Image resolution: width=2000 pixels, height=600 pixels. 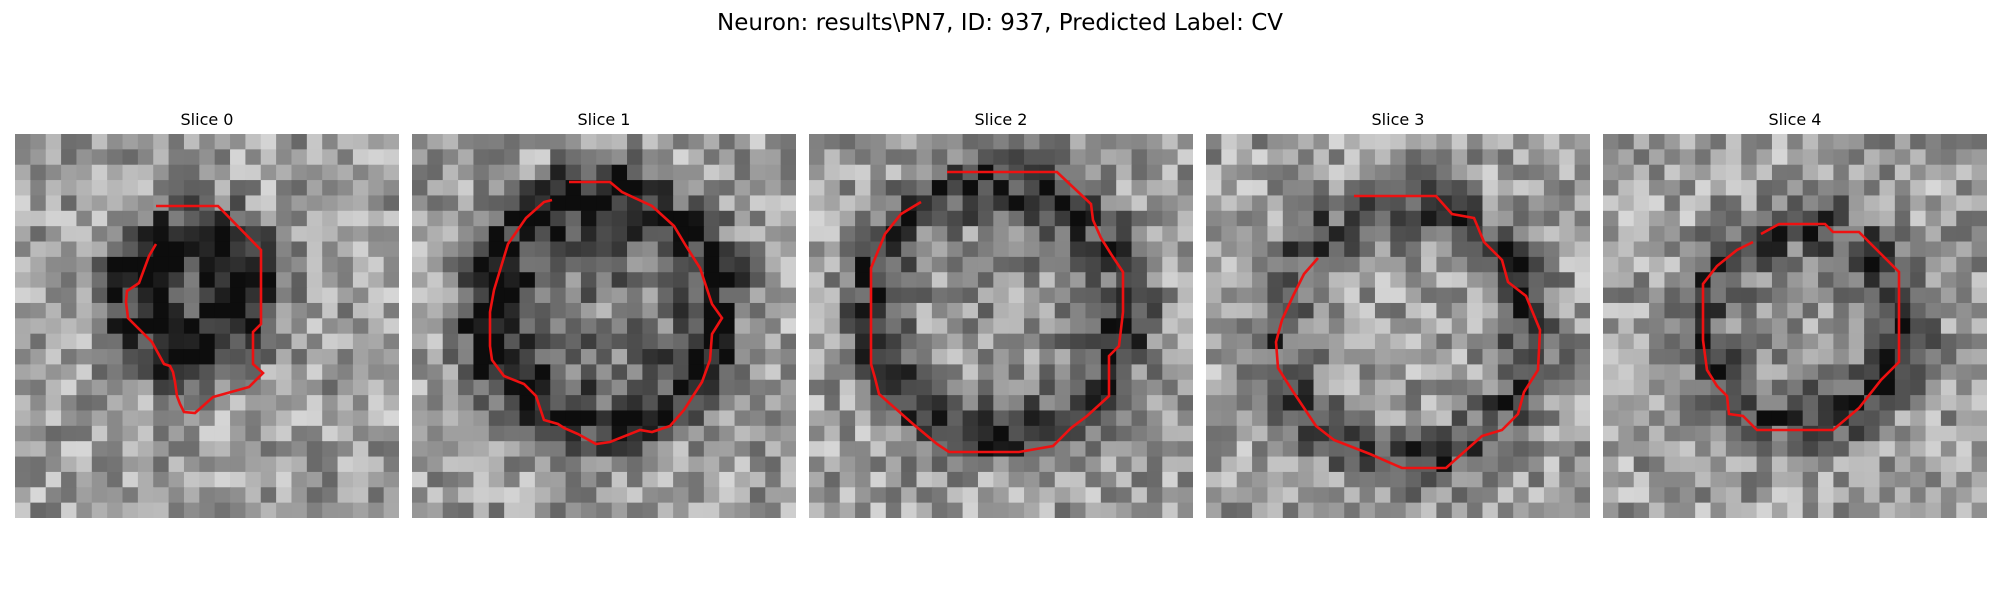 I want to click on slice-title: Slice 2, so click(x=1001, y=119).